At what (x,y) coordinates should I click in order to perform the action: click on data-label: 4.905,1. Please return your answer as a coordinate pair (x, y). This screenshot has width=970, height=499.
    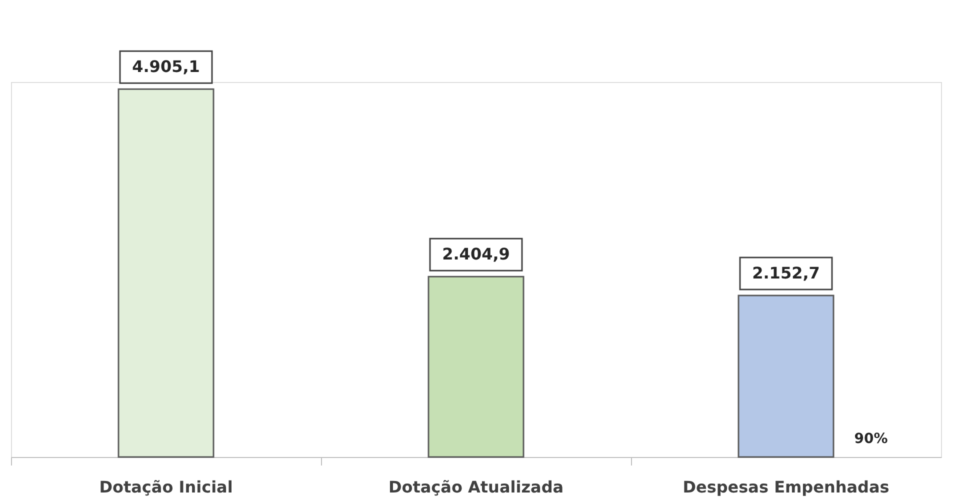
    Looking at the image, I should click on (166, 66).